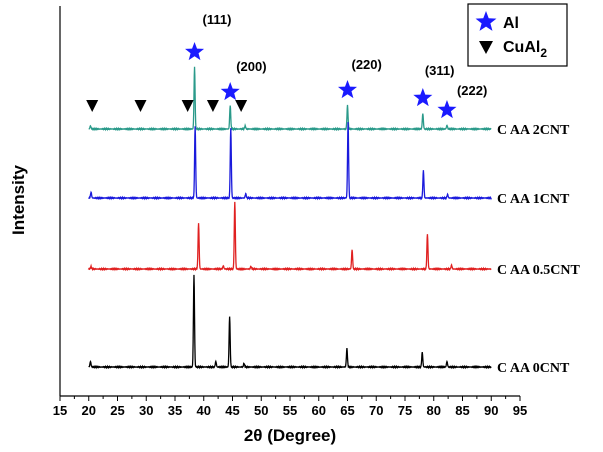 The width and height of the screenshot is (603, 452). What do you see at coordinates (511, 23) in the screenshot?
I see `legend-label-al: Al` at bounding box center [511, 23].